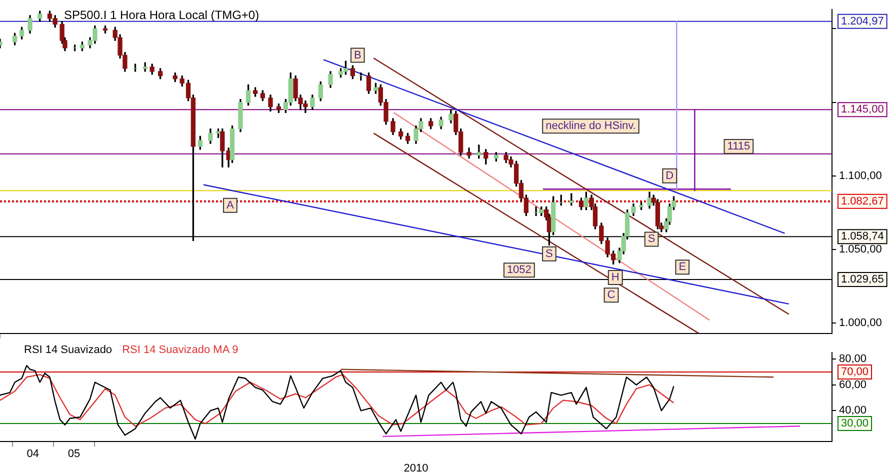  I want to click on x-tick-label: 05, so click(74, 454).